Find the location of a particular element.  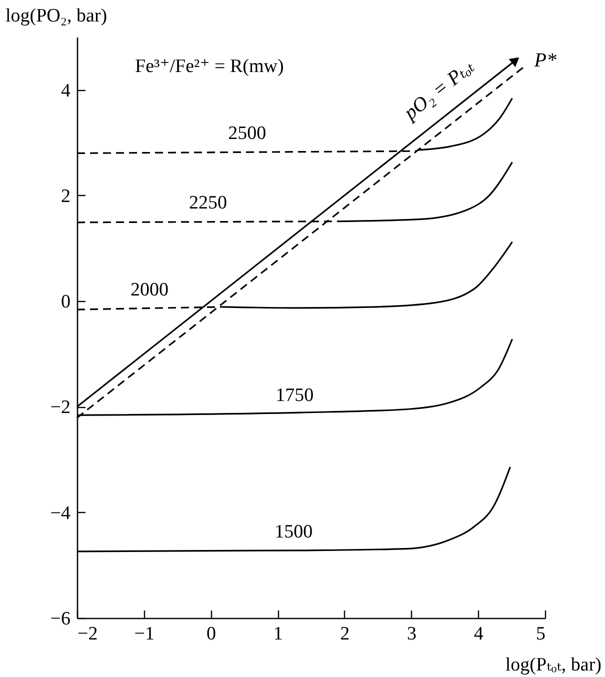

x-tick-label: 5 is located at coordinates (541, 634).